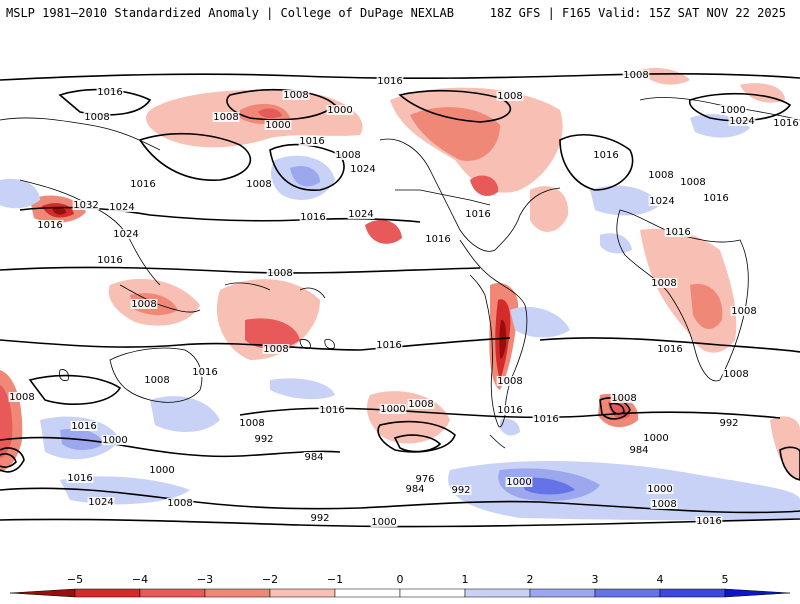  I want to click on colorbar: −5 −4 −3 −2 −1 0 1 2 3 4 5, so click(400, 580).